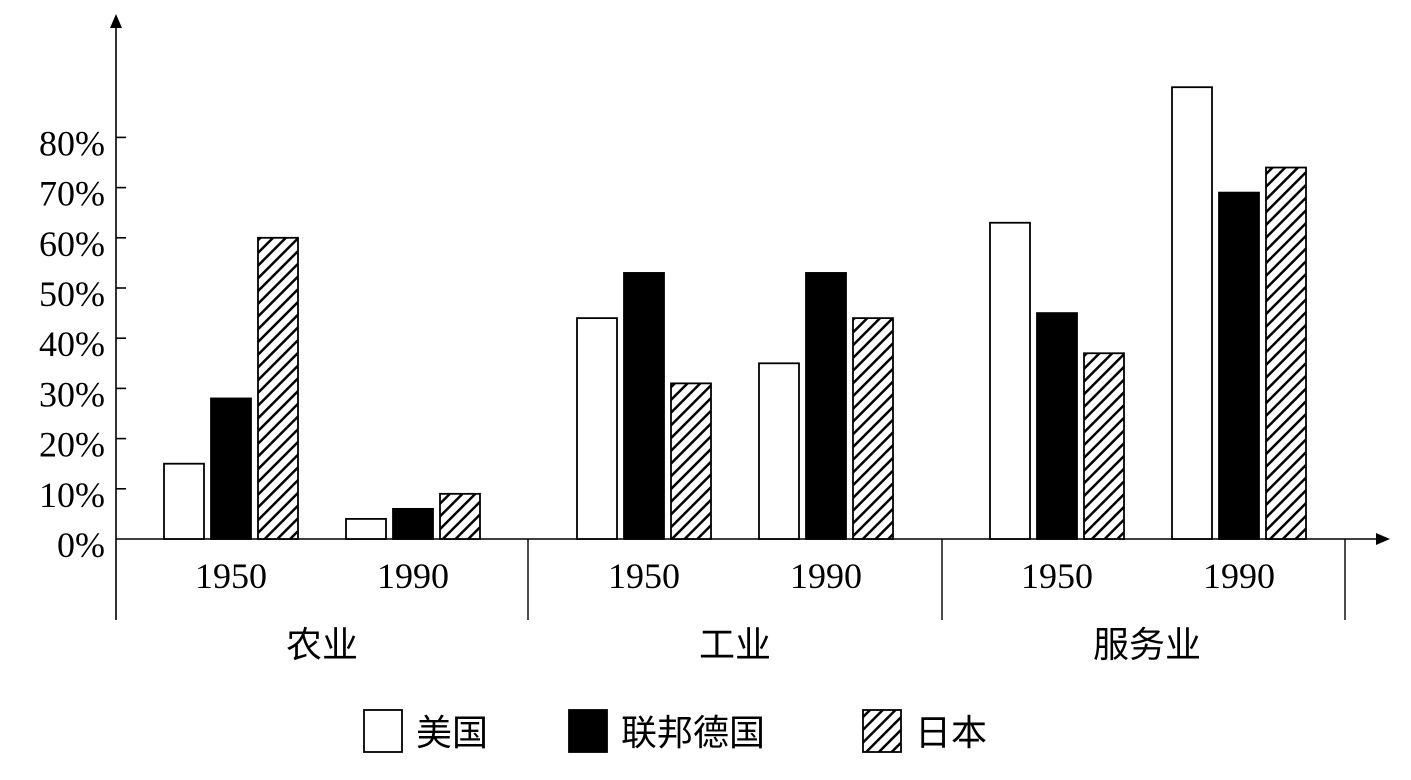  Describe the element at coordinates (81, 545) in the screenshot. I see `y-tick-label: 0%` at that location.